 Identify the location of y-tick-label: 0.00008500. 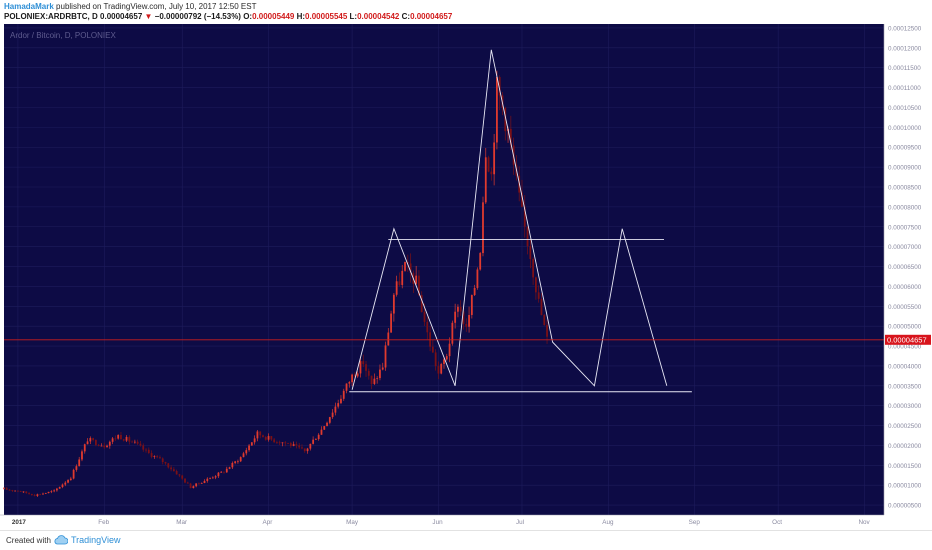
(905, 188).